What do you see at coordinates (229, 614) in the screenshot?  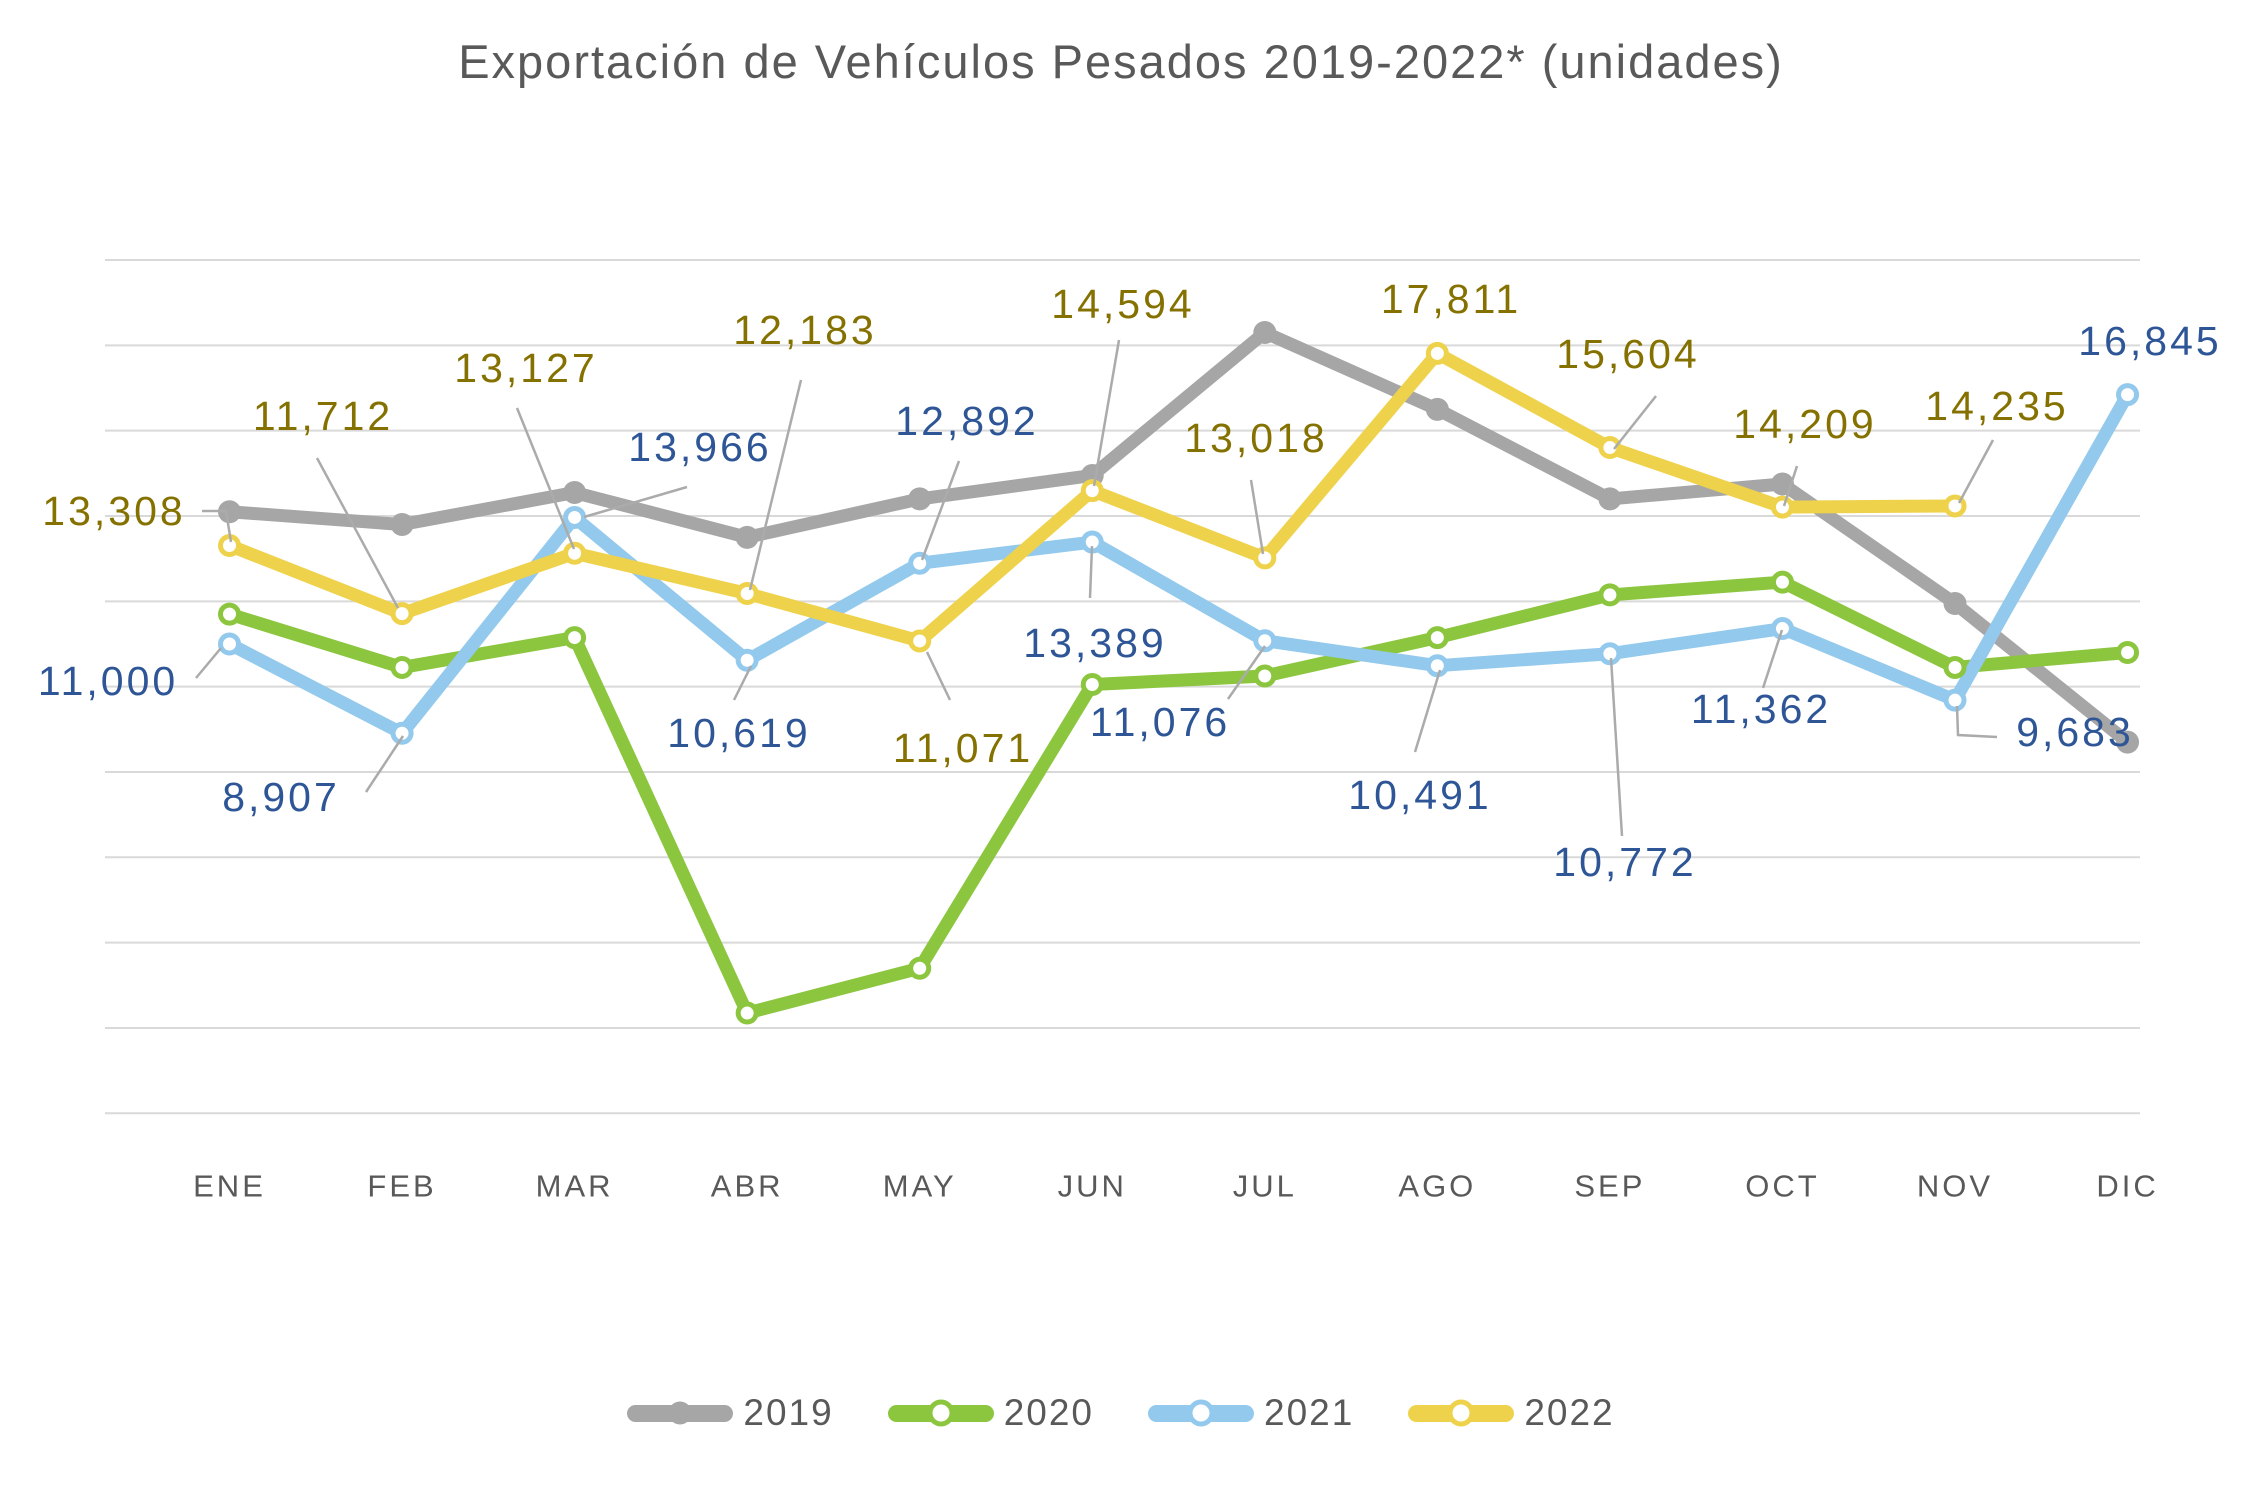 I see `data-point-2020-ENE` at bounding box center [229, 614].